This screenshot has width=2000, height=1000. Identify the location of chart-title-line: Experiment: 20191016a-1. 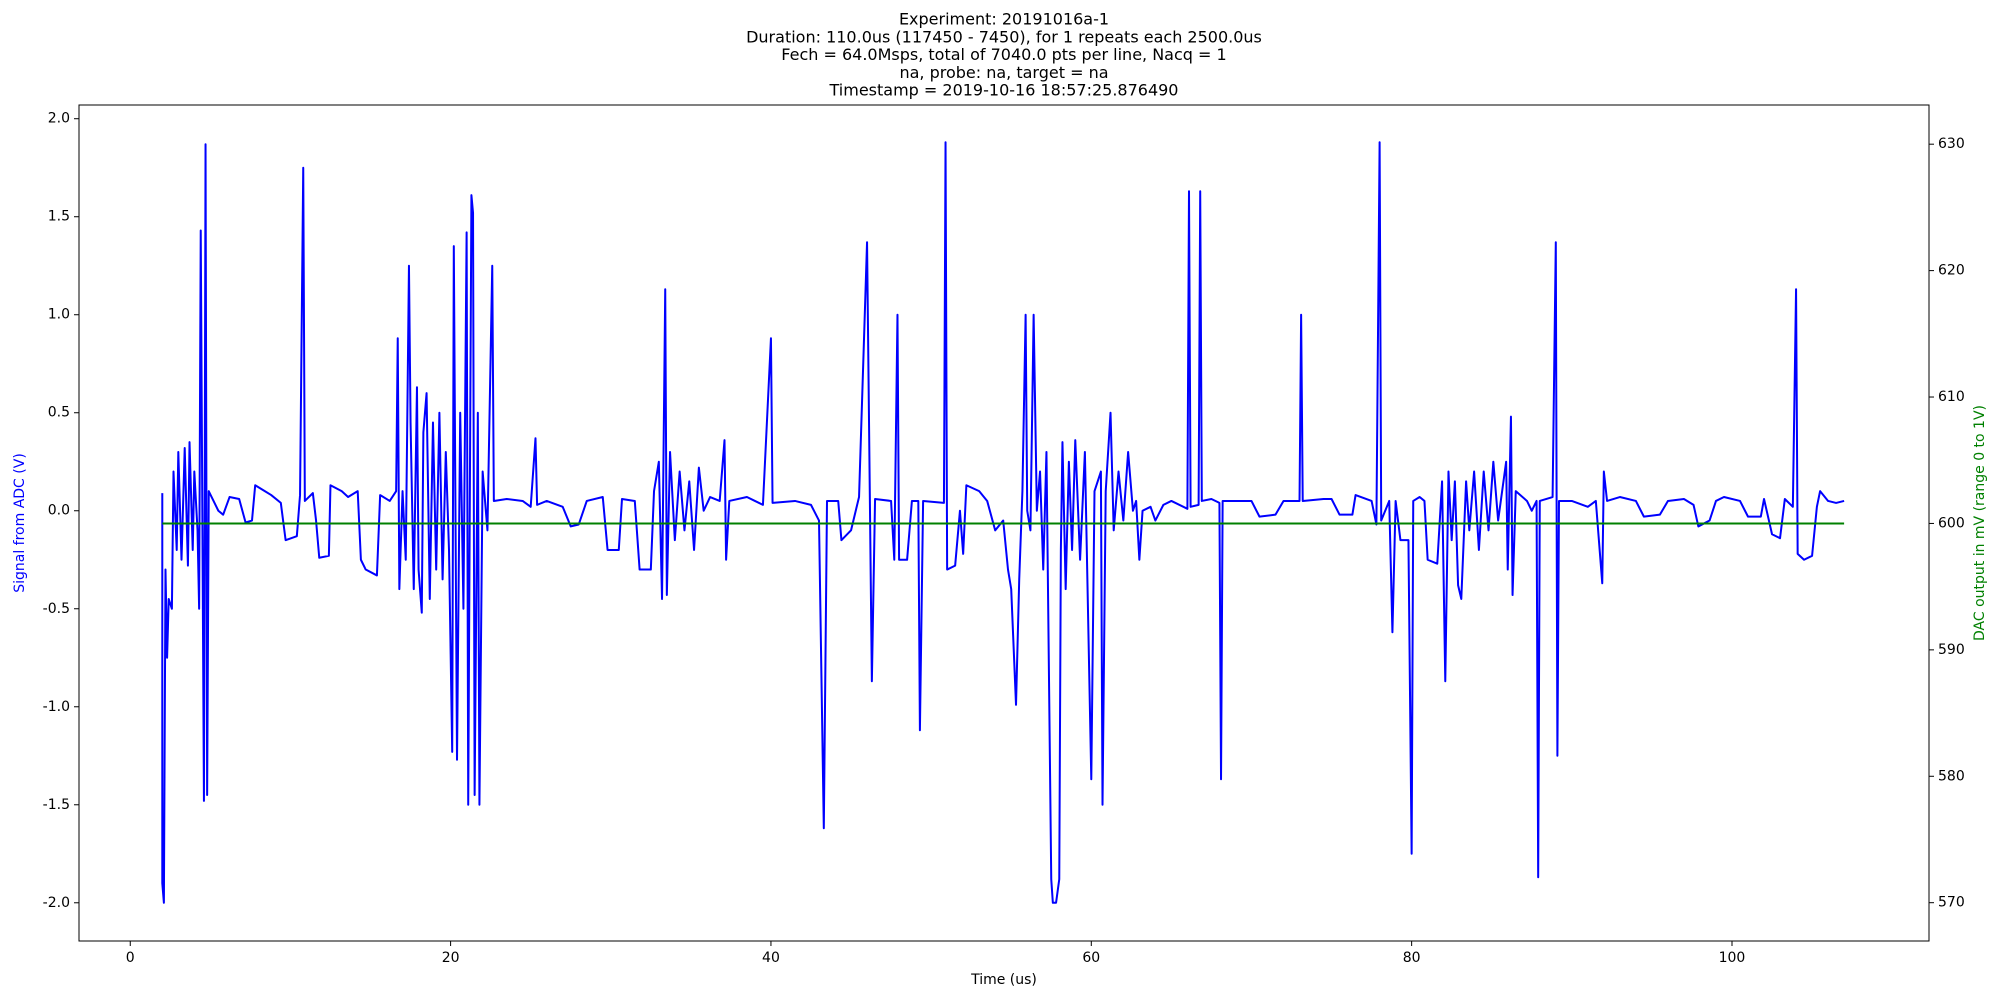
(1004, 19).